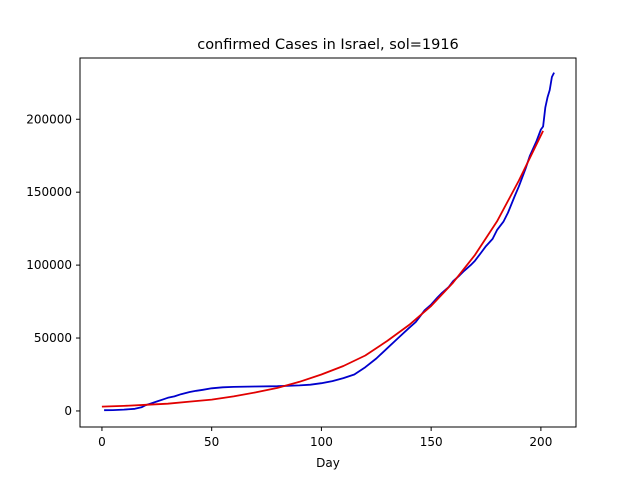 This screenshot has height=480, width=640. What do you see at coordinates (328, 463) in the screenshot?
I see `x-axis-label: Day` at bounding box center [328, 463].